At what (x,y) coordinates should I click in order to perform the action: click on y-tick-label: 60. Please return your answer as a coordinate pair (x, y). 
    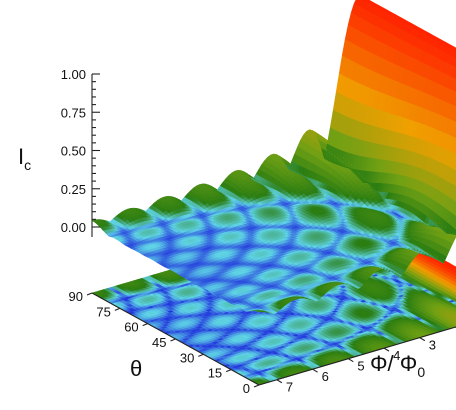
    Looking at the image, I should click on (131, 327).